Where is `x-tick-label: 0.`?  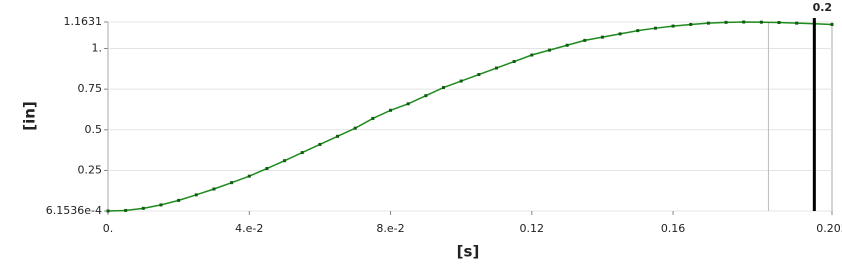 x-tick-label: 0. is located at coordinates (108, 228).